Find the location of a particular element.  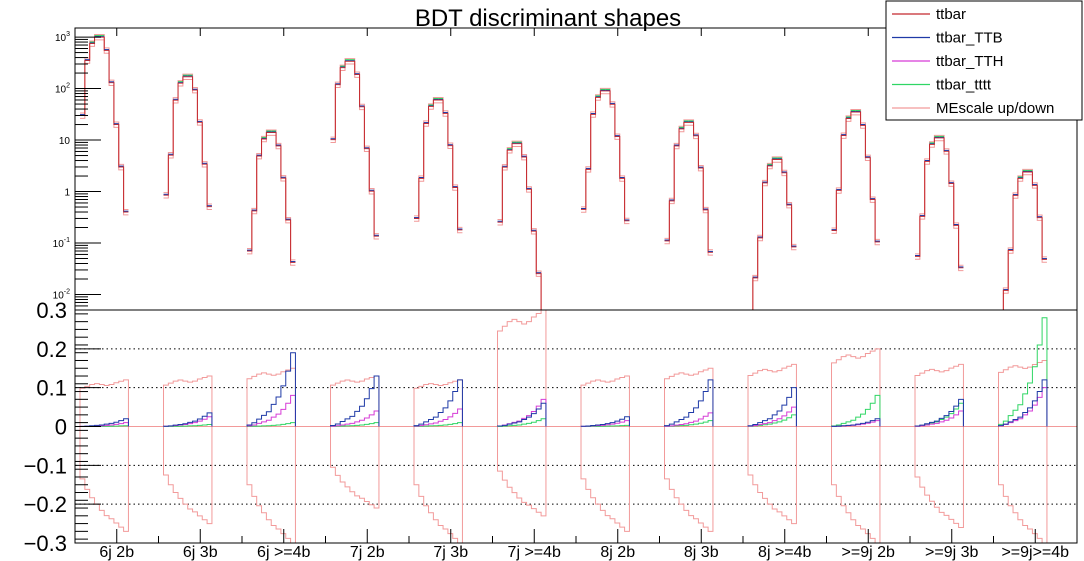

top-y-tick-label-1: 10² is located at coordinates (62, 89).